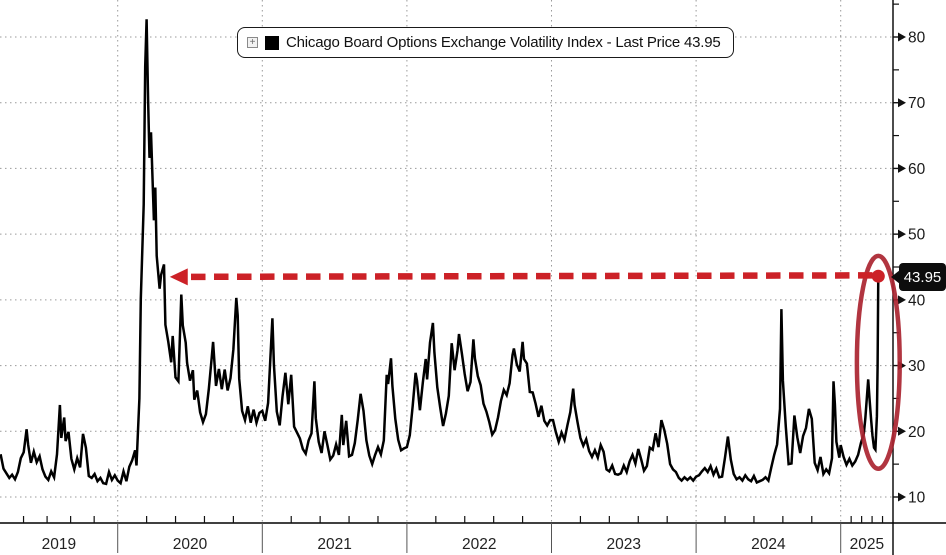  What do you see at coordinates (252, 42) in the screenshot?
I see `legend-checkbox-icon: +` at bounding box center [252, 42].